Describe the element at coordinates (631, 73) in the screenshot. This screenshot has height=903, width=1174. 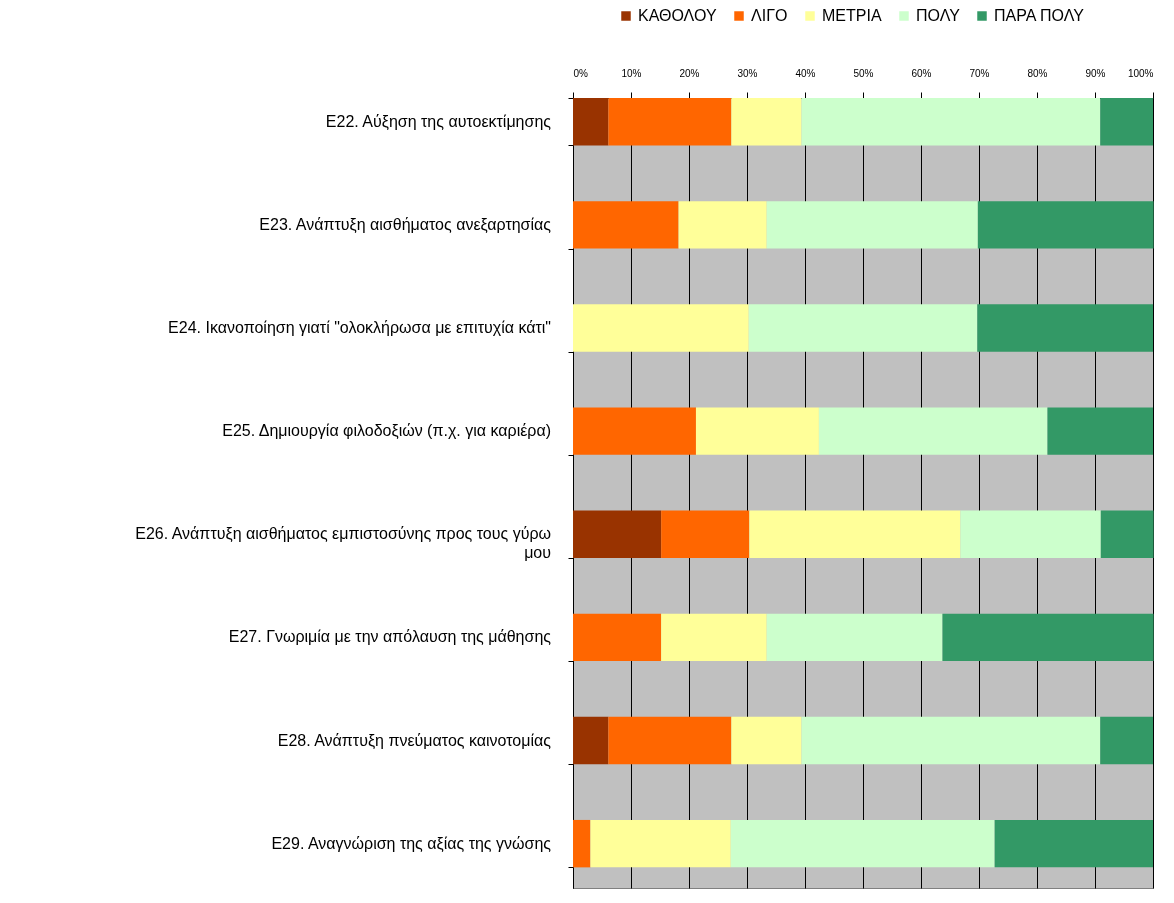
I see `x-tick-label: 10%` at that location.